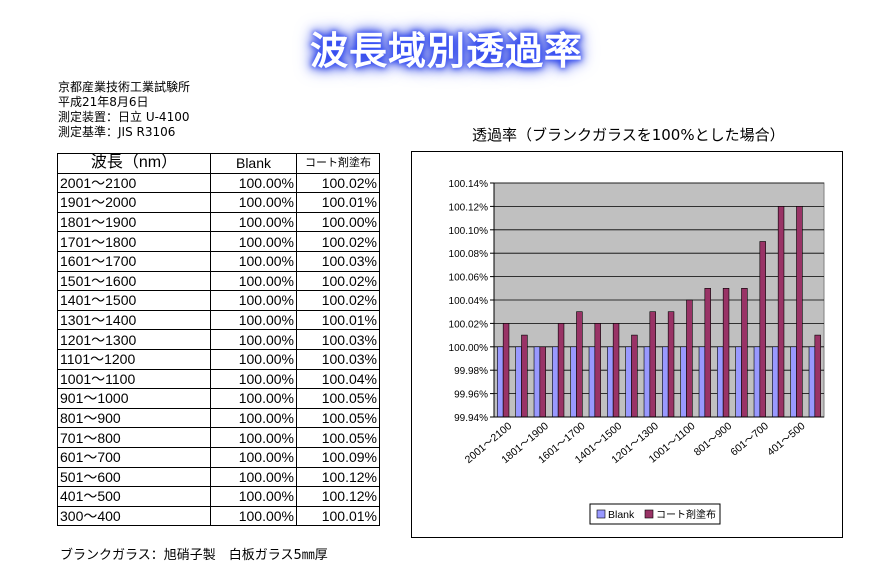  Describe the element at coordinates (134, 457) in the screenshot. I see `wavelength-cell: 601～700` at that location.